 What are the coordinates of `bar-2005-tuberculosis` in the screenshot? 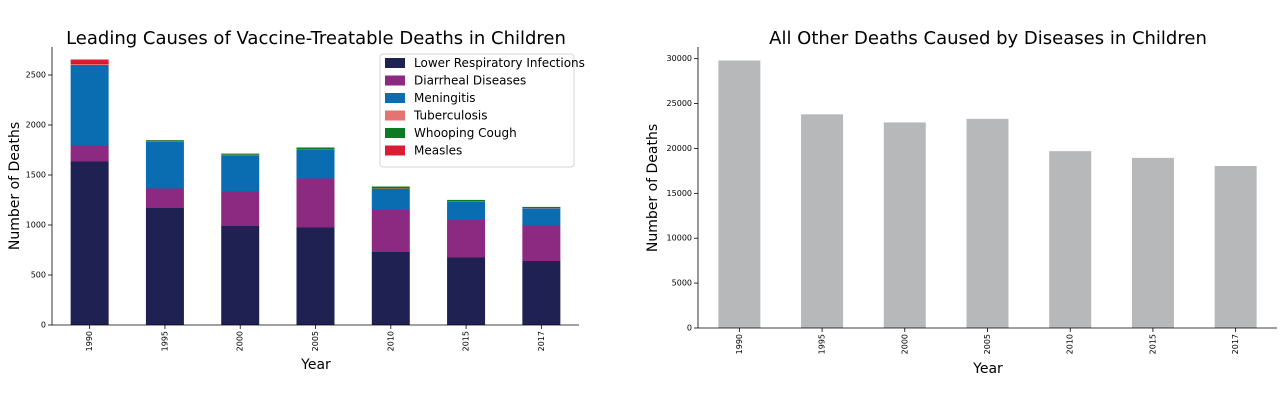 It's located at (315, 149).